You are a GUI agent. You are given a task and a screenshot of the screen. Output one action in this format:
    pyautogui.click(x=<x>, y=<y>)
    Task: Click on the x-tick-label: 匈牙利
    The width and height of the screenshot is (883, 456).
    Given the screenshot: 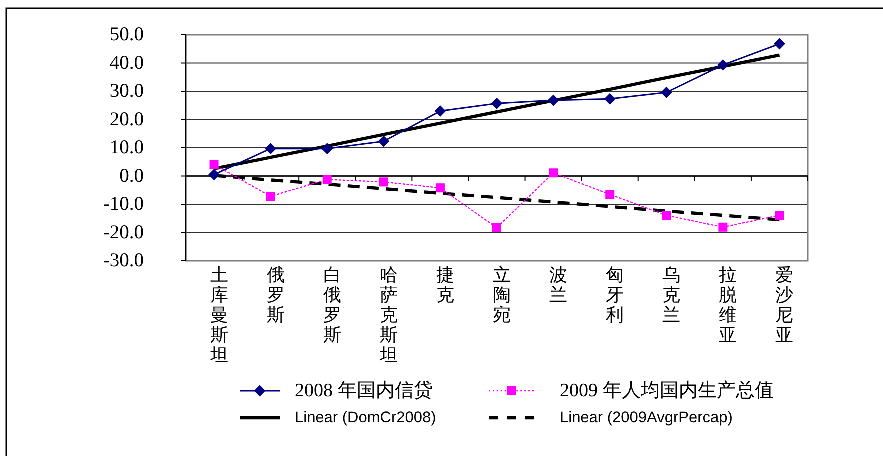 What is the action you would take?
    pyautogui.click(x=615, y=295)
    